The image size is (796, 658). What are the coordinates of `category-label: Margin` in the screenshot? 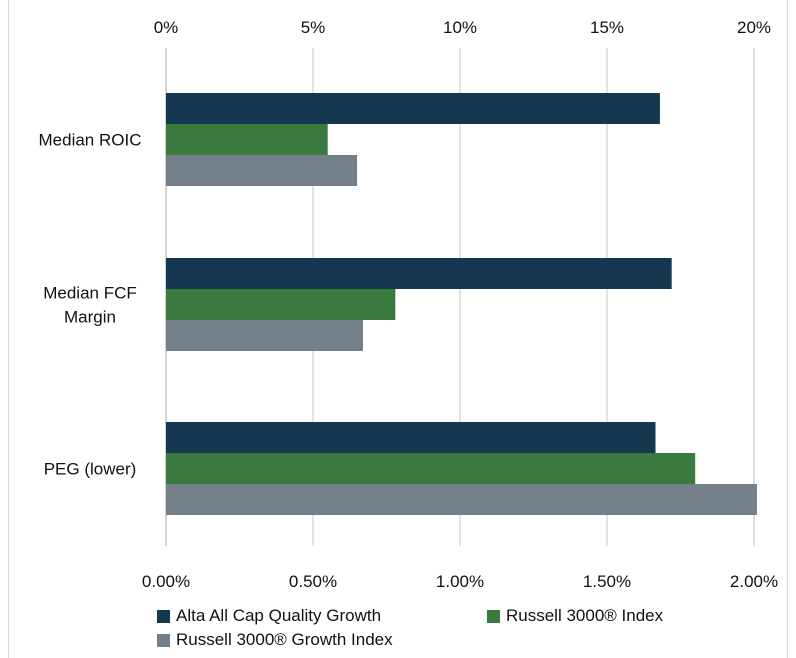 It's located at (90, 317).